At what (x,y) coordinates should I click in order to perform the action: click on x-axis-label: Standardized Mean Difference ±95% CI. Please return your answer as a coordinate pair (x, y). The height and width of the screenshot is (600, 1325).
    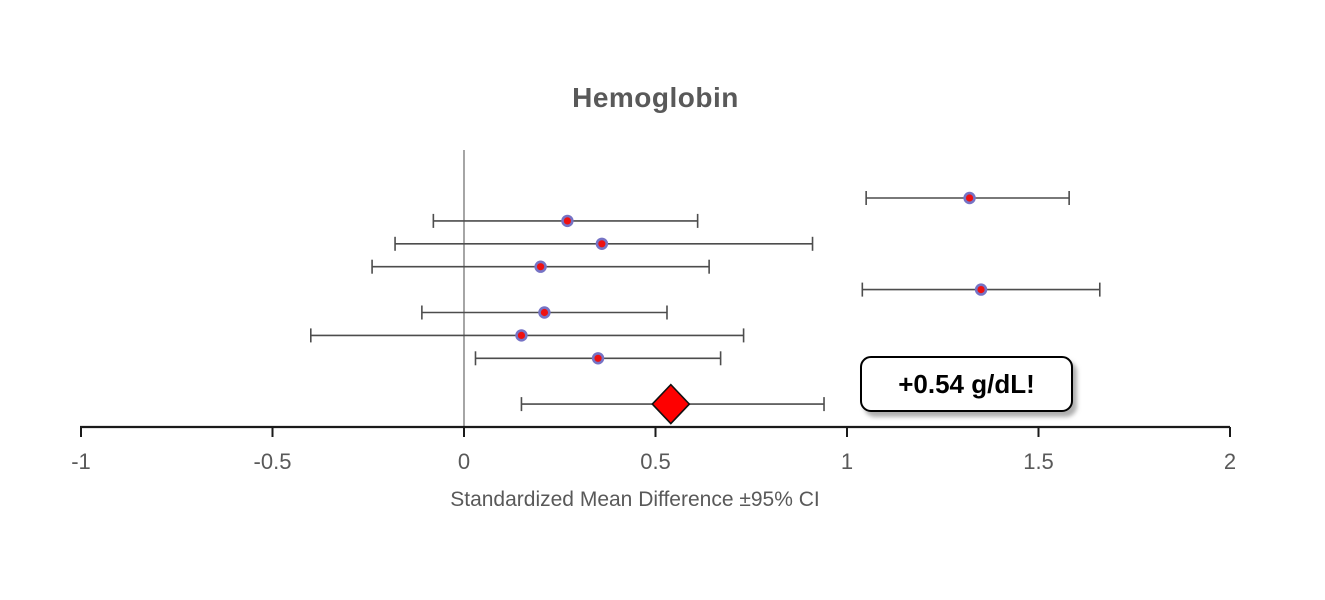
    Looking at the image, I should click on (635, 499).